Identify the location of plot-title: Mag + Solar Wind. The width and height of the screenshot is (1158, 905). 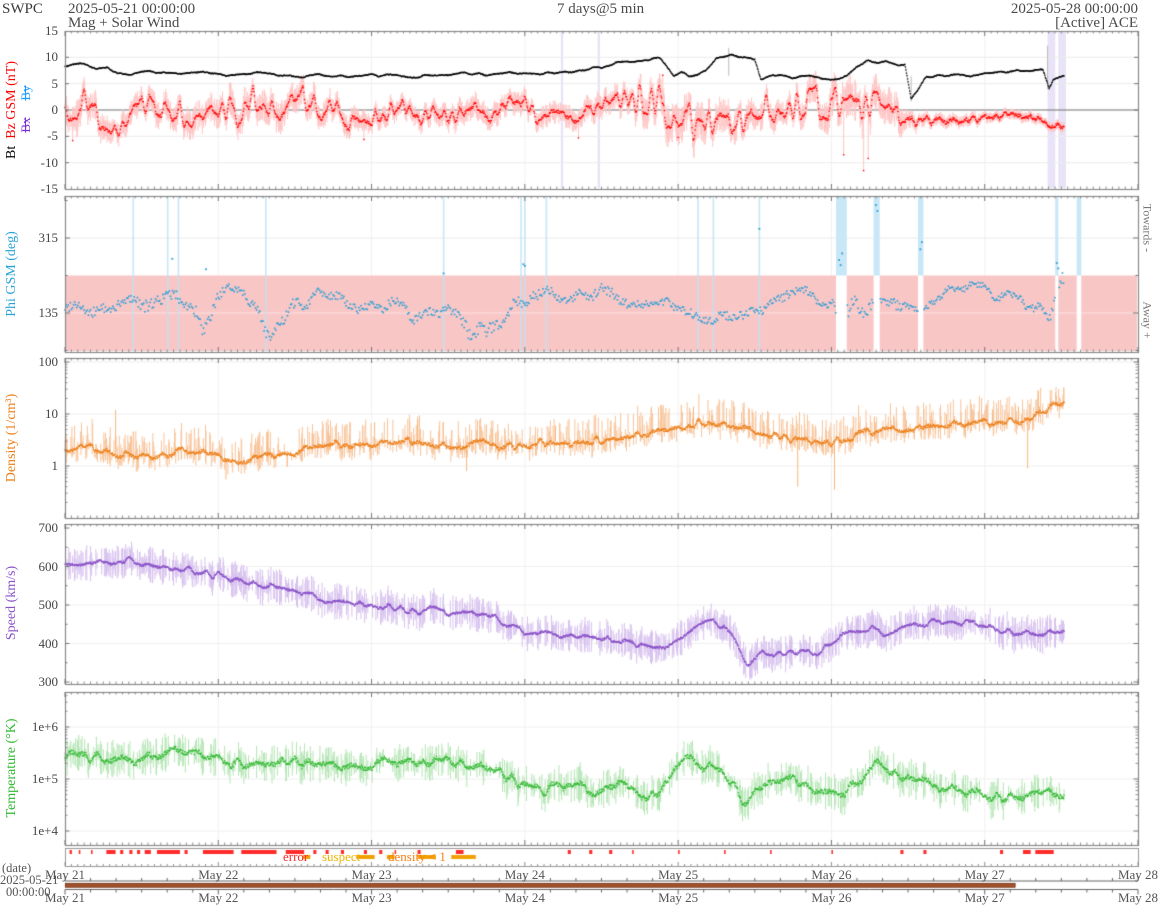
(124, 23).